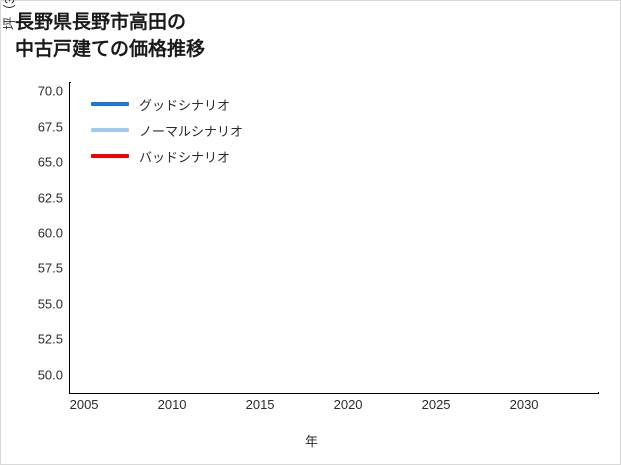 This screenshot has height=465, width=621. What do you see at coordinates (50, 233) in the screenshot?
I see `y-tick-label: 60.0` at bounding box center [50, 233].